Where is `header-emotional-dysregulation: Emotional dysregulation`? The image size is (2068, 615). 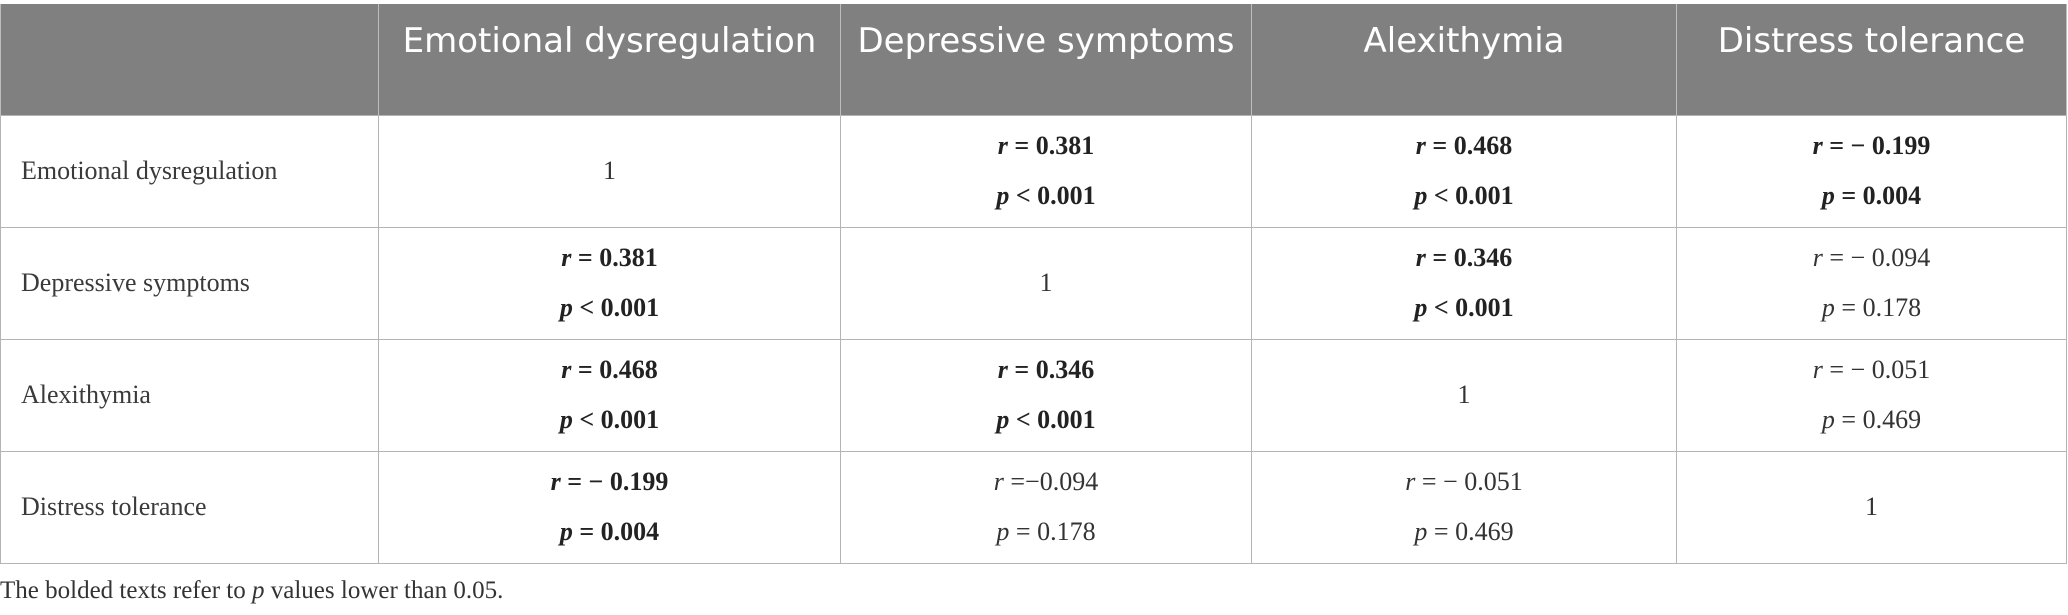 header-emotional-dysregulation: Emotional dysregulation is located at coordinates (609, 59).